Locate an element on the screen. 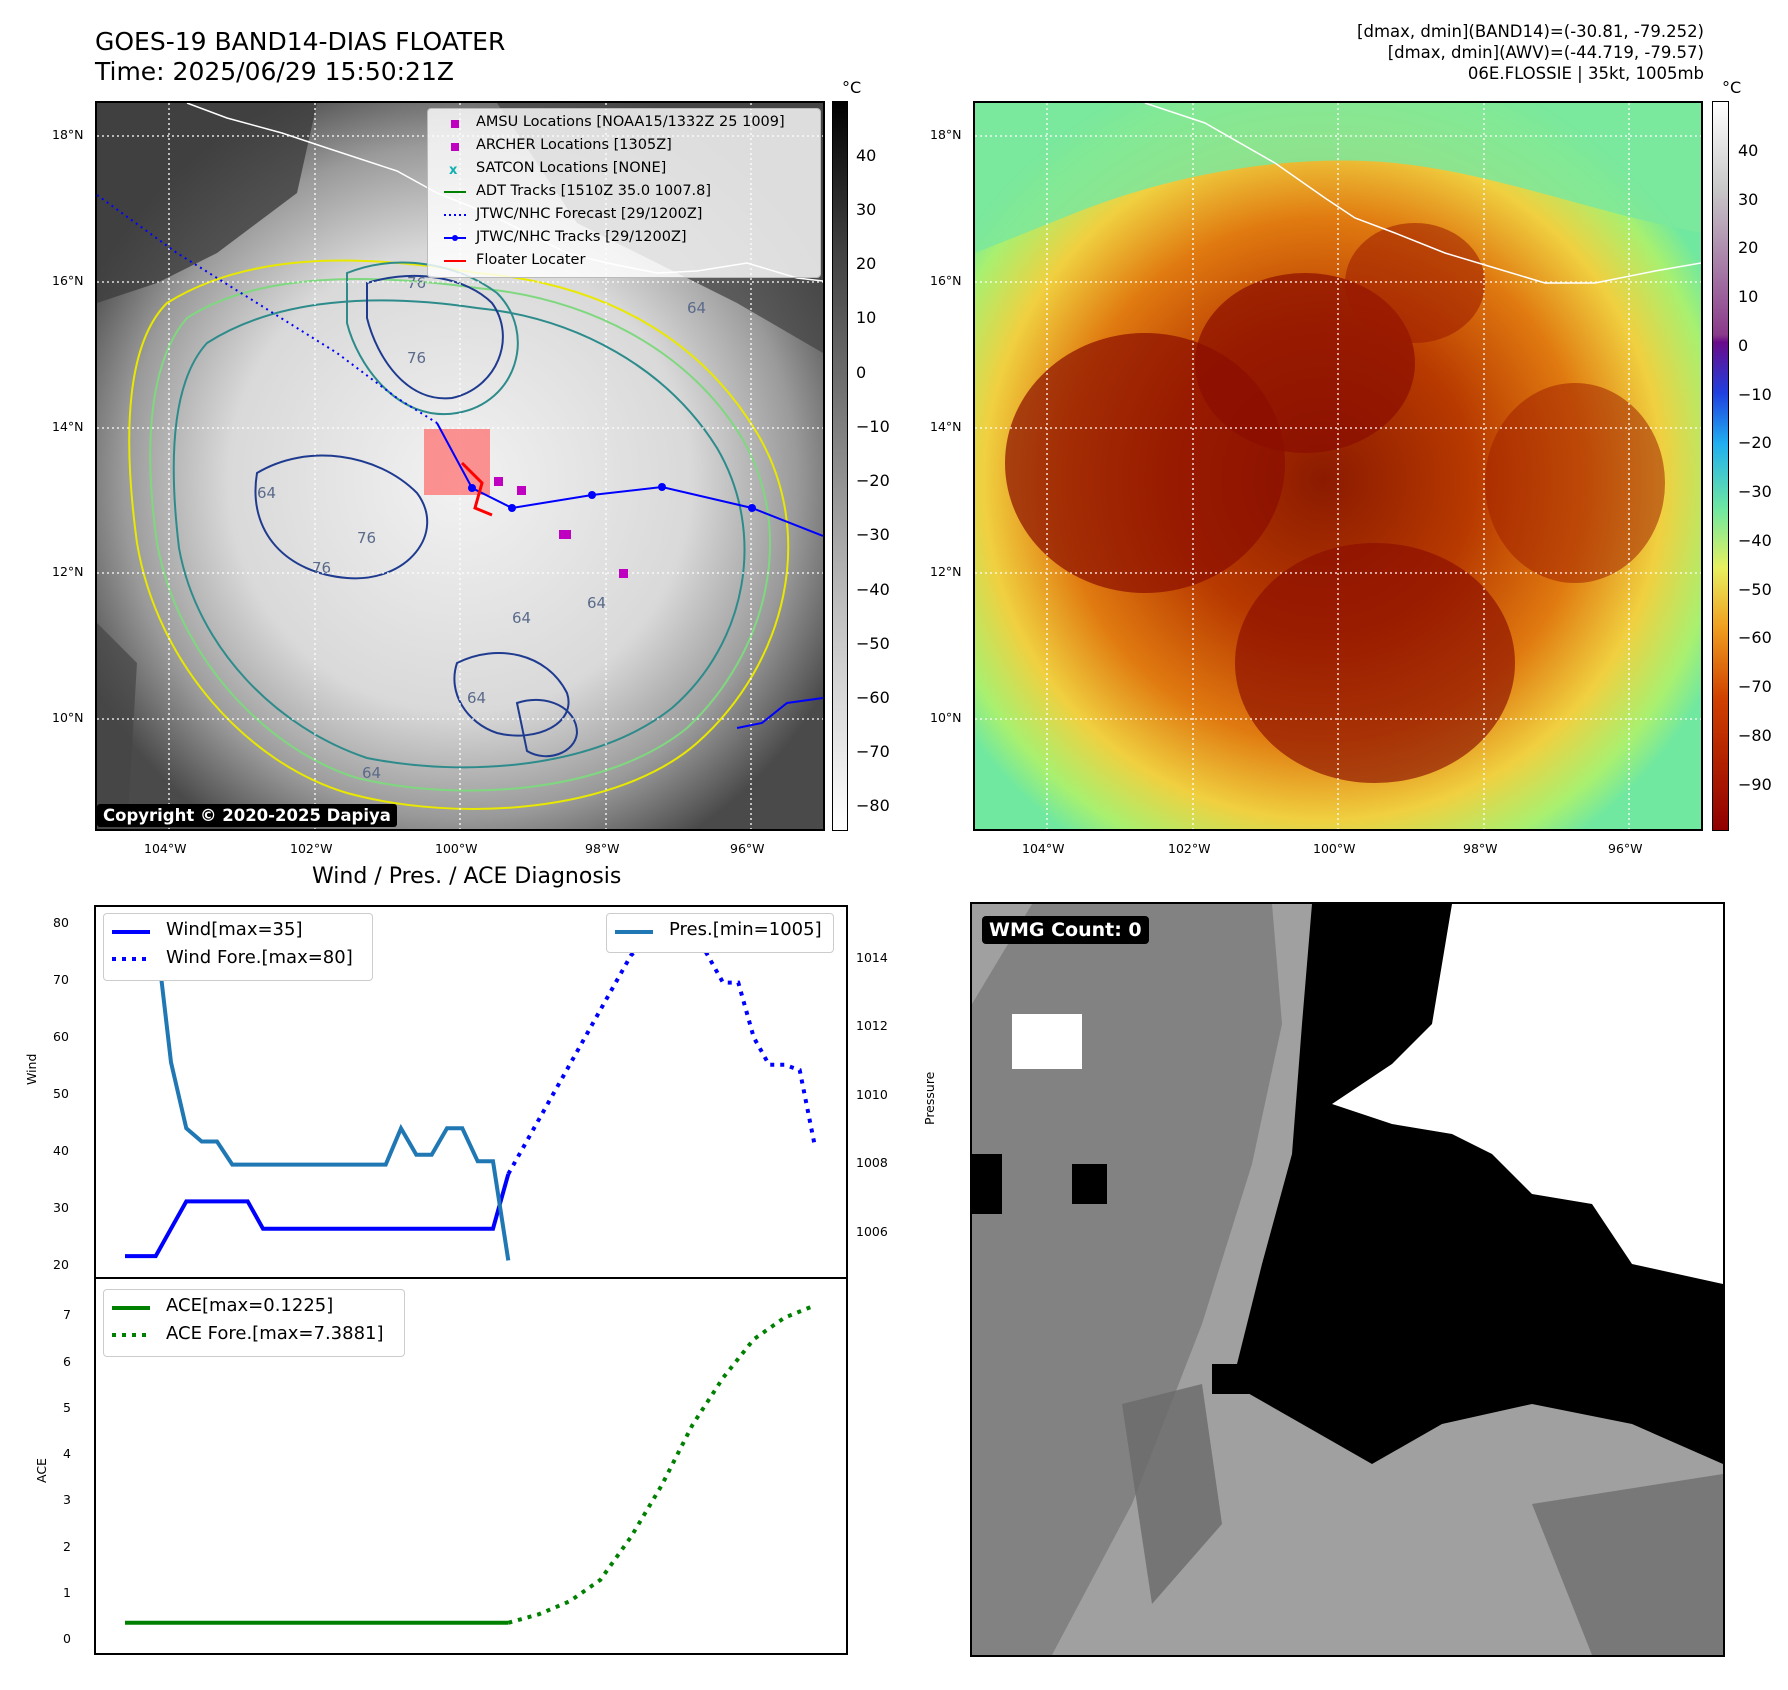 This screenshot has width=1788, height=1690. legend-wind: Wind[max=35] is located at coordinates (234, 929).